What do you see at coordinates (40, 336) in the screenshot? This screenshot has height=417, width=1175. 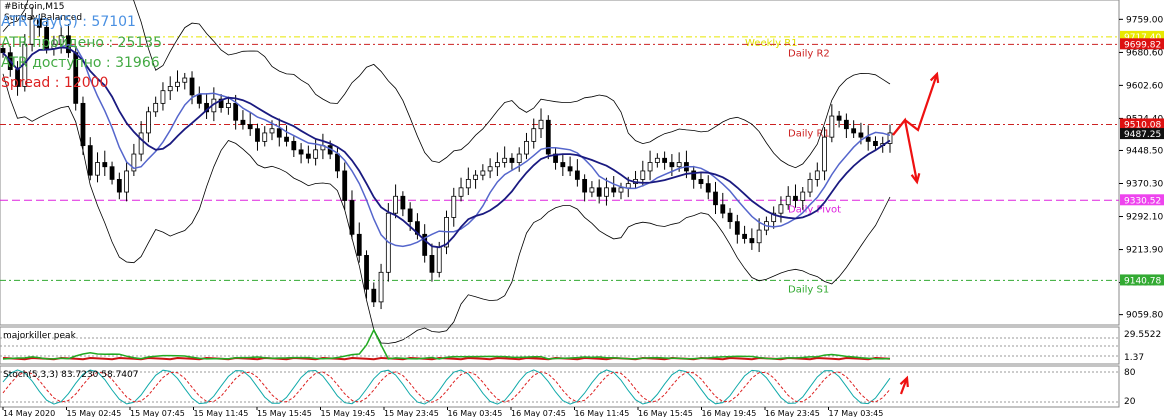 I see `peak-indicator-label: majorkiller peak` at bounding box center [40, 336].